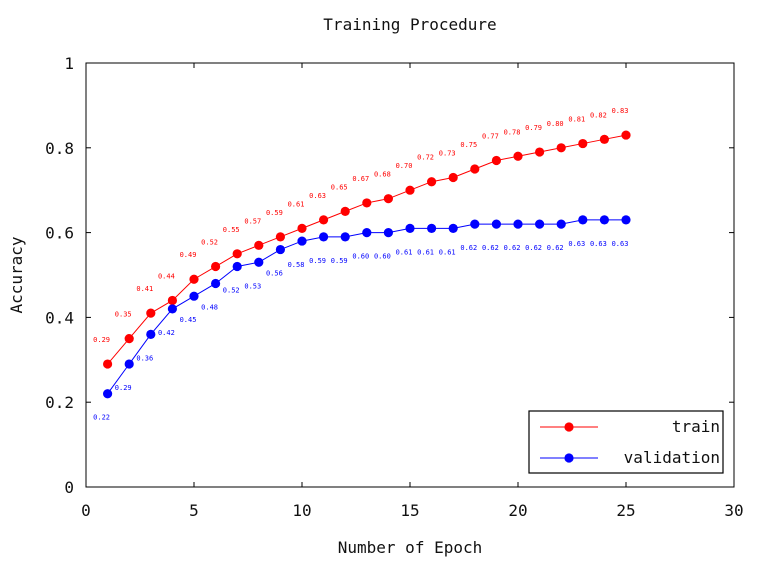  Describe the element at coordinates (296, 204) in the screenshot. I see `data-label-train: 0.61` at that location.